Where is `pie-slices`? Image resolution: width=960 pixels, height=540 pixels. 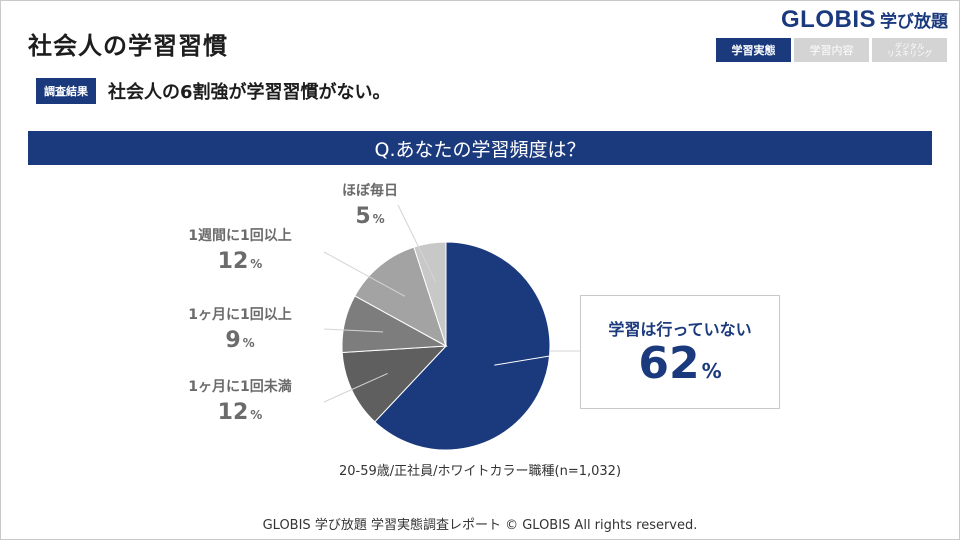
pie-slices is located at coordinates (446, 346).